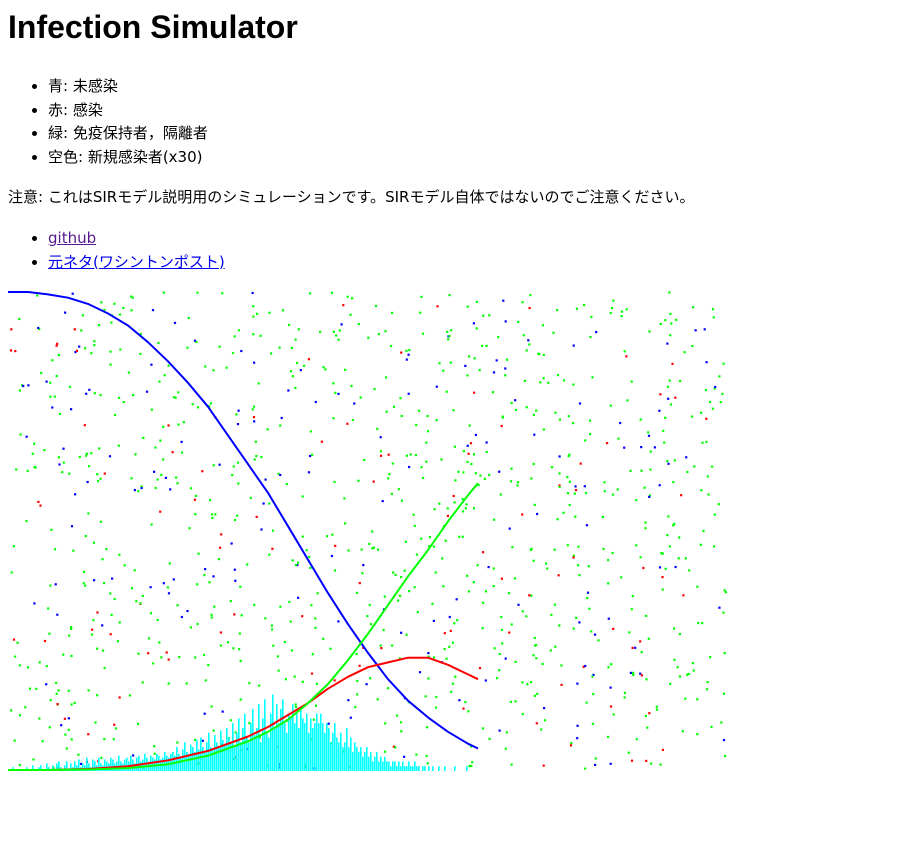 This screenshot has height=861, width=914. What do you see at coordinates (108, 122) in the screenshot?
I see `legend-list: 青: 未感染 赤: 感染 緑: 免疫保持者，隔離者 空色: 新規感染者(x30)` at bounding box center [108, 122].